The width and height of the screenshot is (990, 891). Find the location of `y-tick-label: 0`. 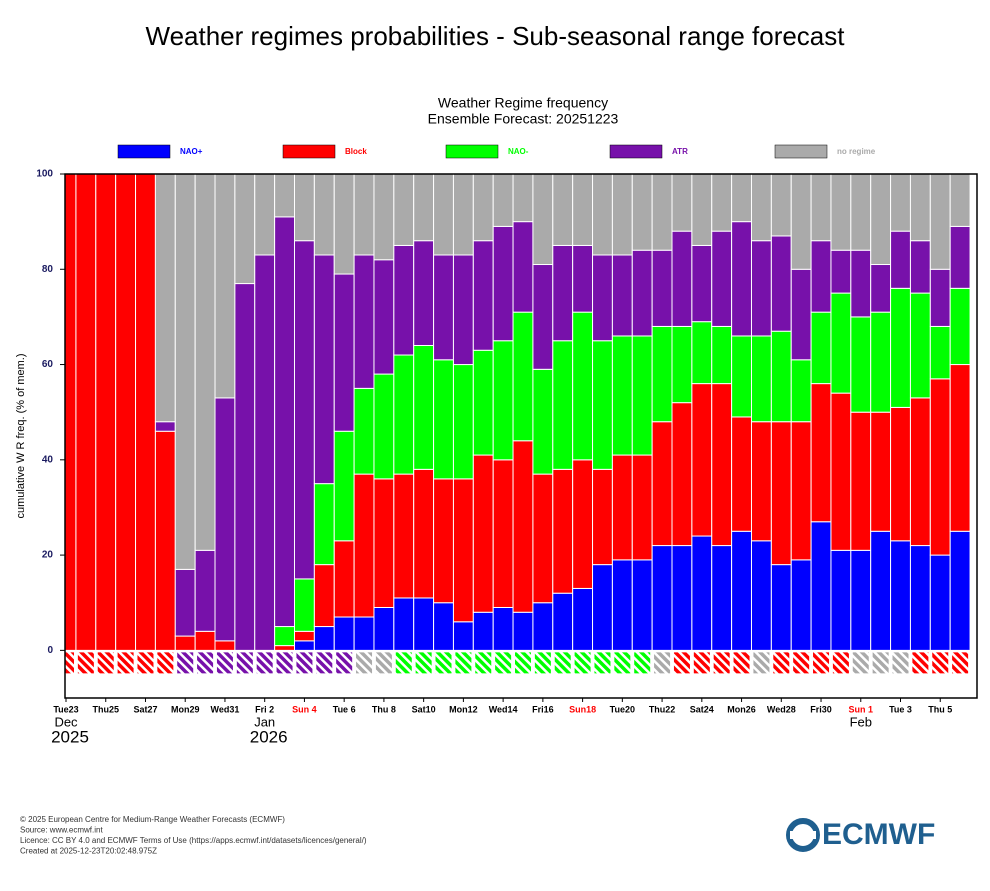

y-tick-label: 0 is located at coordinates (50, 650).